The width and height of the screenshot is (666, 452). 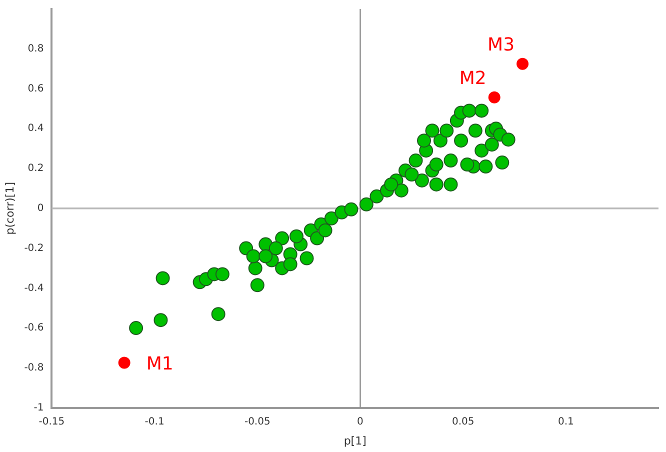 I want to click on annotation: M3, so click(x=501, y=45).